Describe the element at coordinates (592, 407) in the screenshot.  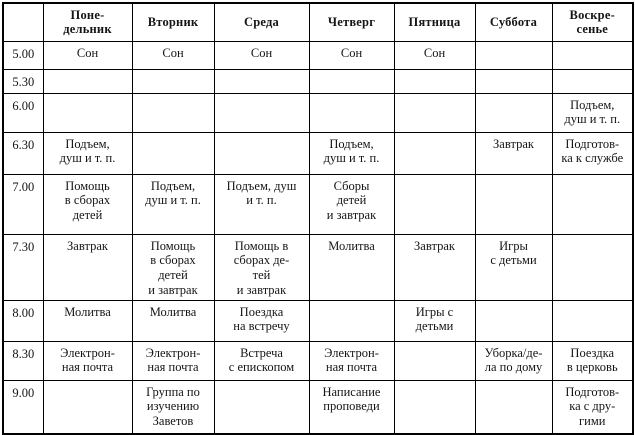
I see `schedule-cell: Подготов- ка с дру- гими` at that location.